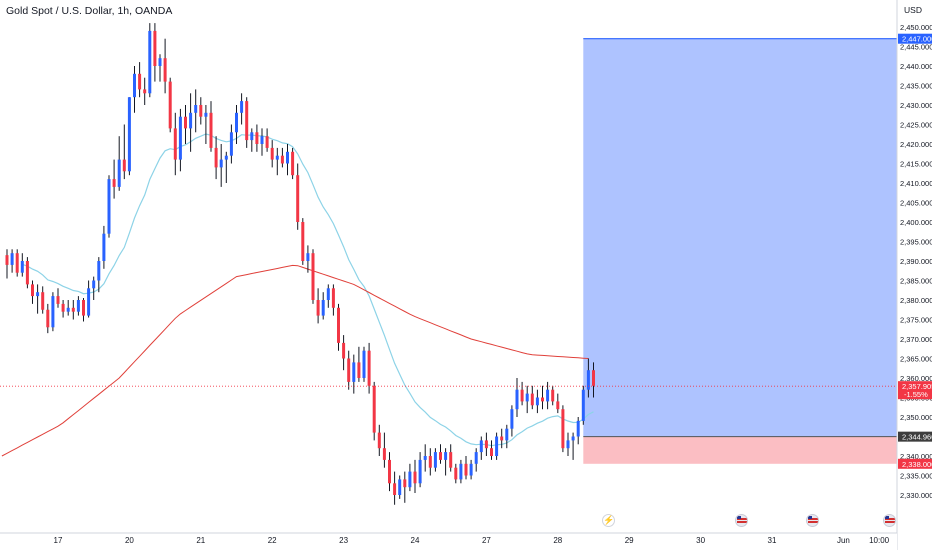 The width and height of the screenshot is (932, 550). Describe the element at coordinates (58, 540) in the screenshot. I see `time-tick-label: 17` at that location.